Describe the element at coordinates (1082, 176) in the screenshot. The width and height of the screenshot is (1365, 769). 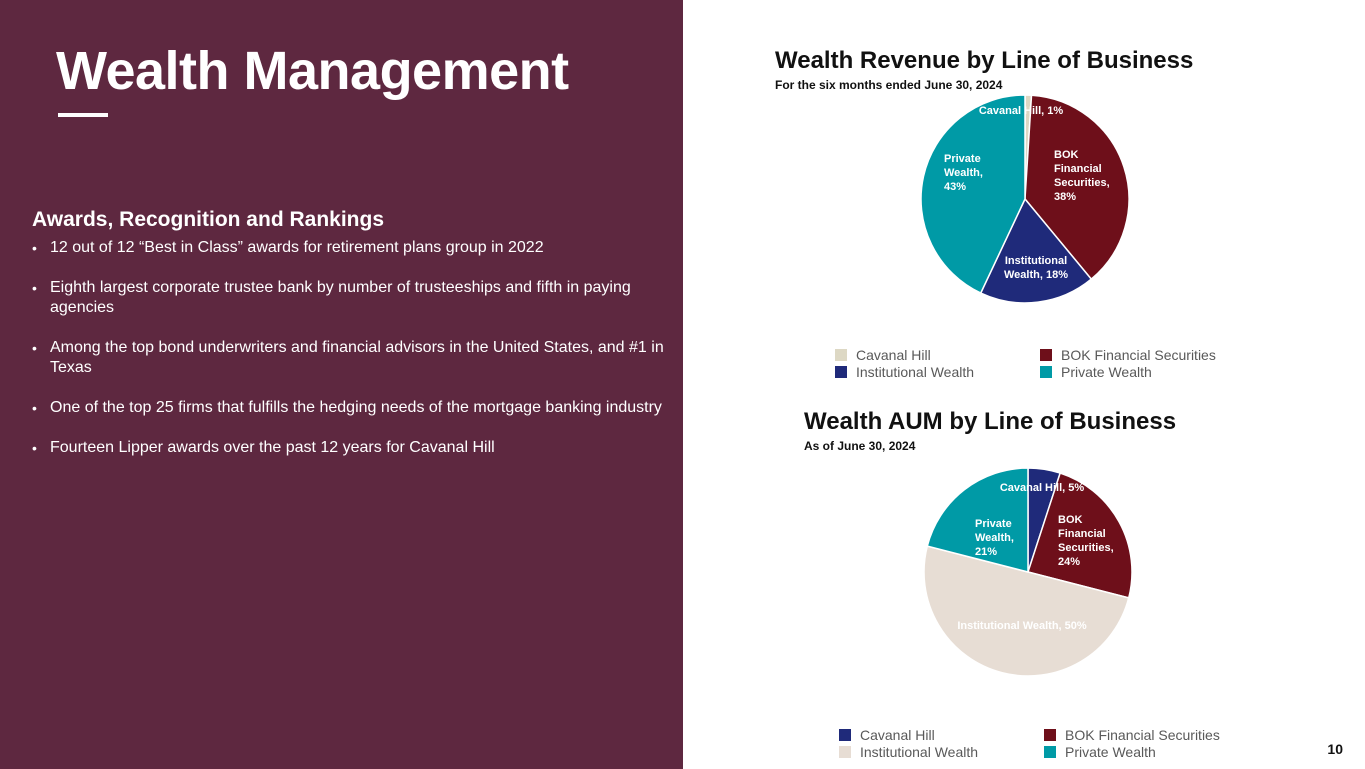
I see `pie-data-label: BOK Financial Securities, 38%` at that location.